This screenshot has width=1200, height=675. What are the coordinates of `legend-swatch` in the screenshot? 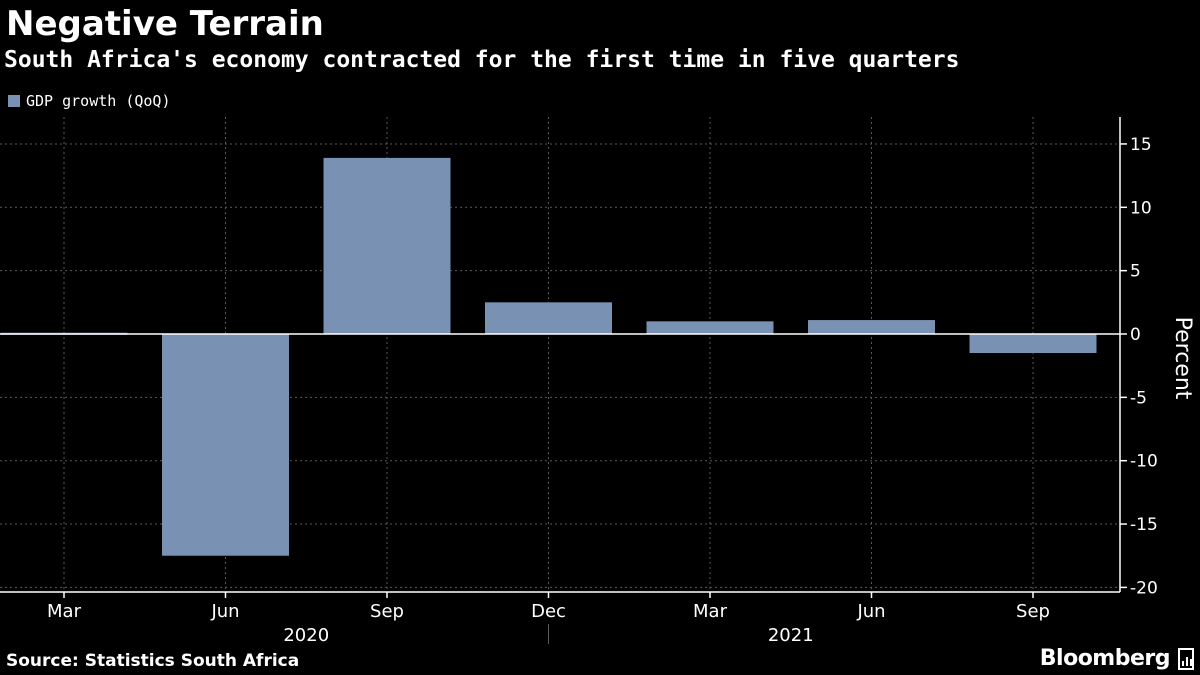 It's located at (14, 101).